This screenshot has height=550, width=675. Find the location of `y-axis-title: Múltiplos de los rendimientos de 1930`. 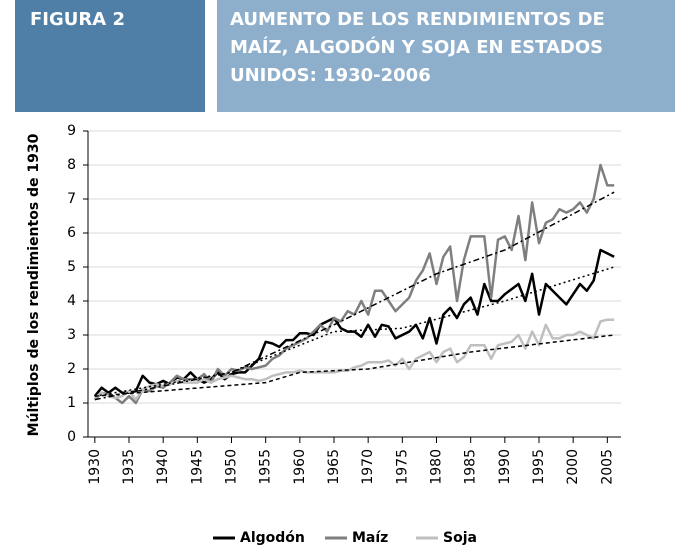

y-axis-title: Múltiplos de los rendimientos de 1930 is located at coordinates (34, 284).